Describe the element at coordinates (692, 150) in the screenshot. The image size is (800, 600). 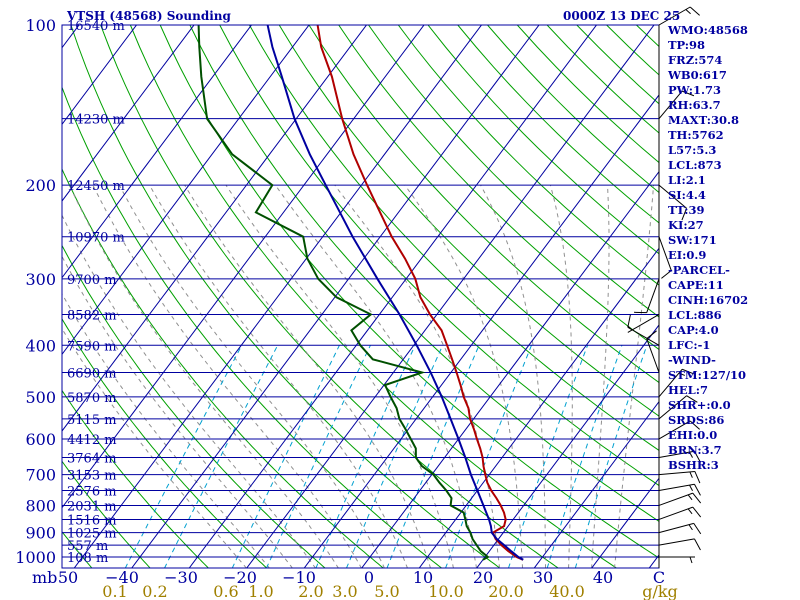
I see `index-line: L57:5.3` at that location.